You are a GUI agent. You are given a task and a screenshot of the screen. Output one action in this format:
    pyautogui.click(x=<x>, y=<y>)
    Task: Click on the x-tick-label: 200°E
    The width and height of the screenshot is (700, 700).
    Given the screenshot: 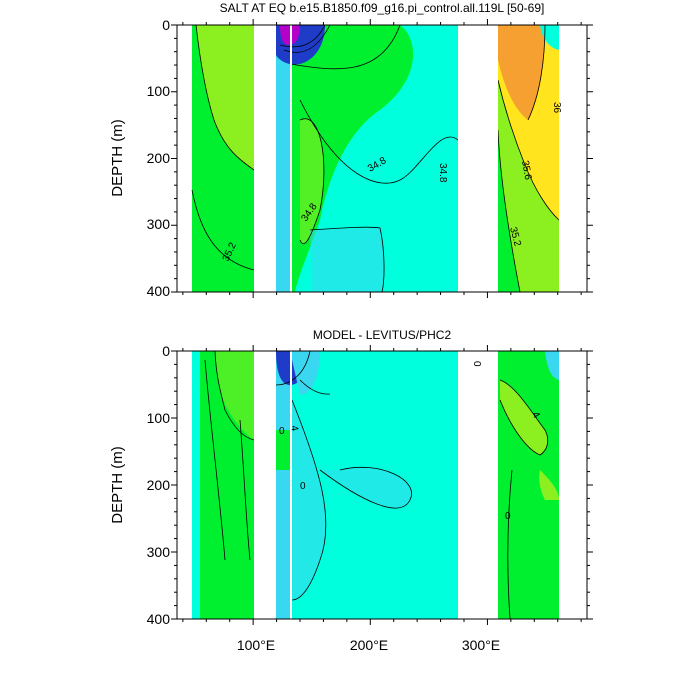 What is the action you would take?
    pyautogui.click(x=369, y=645)
    